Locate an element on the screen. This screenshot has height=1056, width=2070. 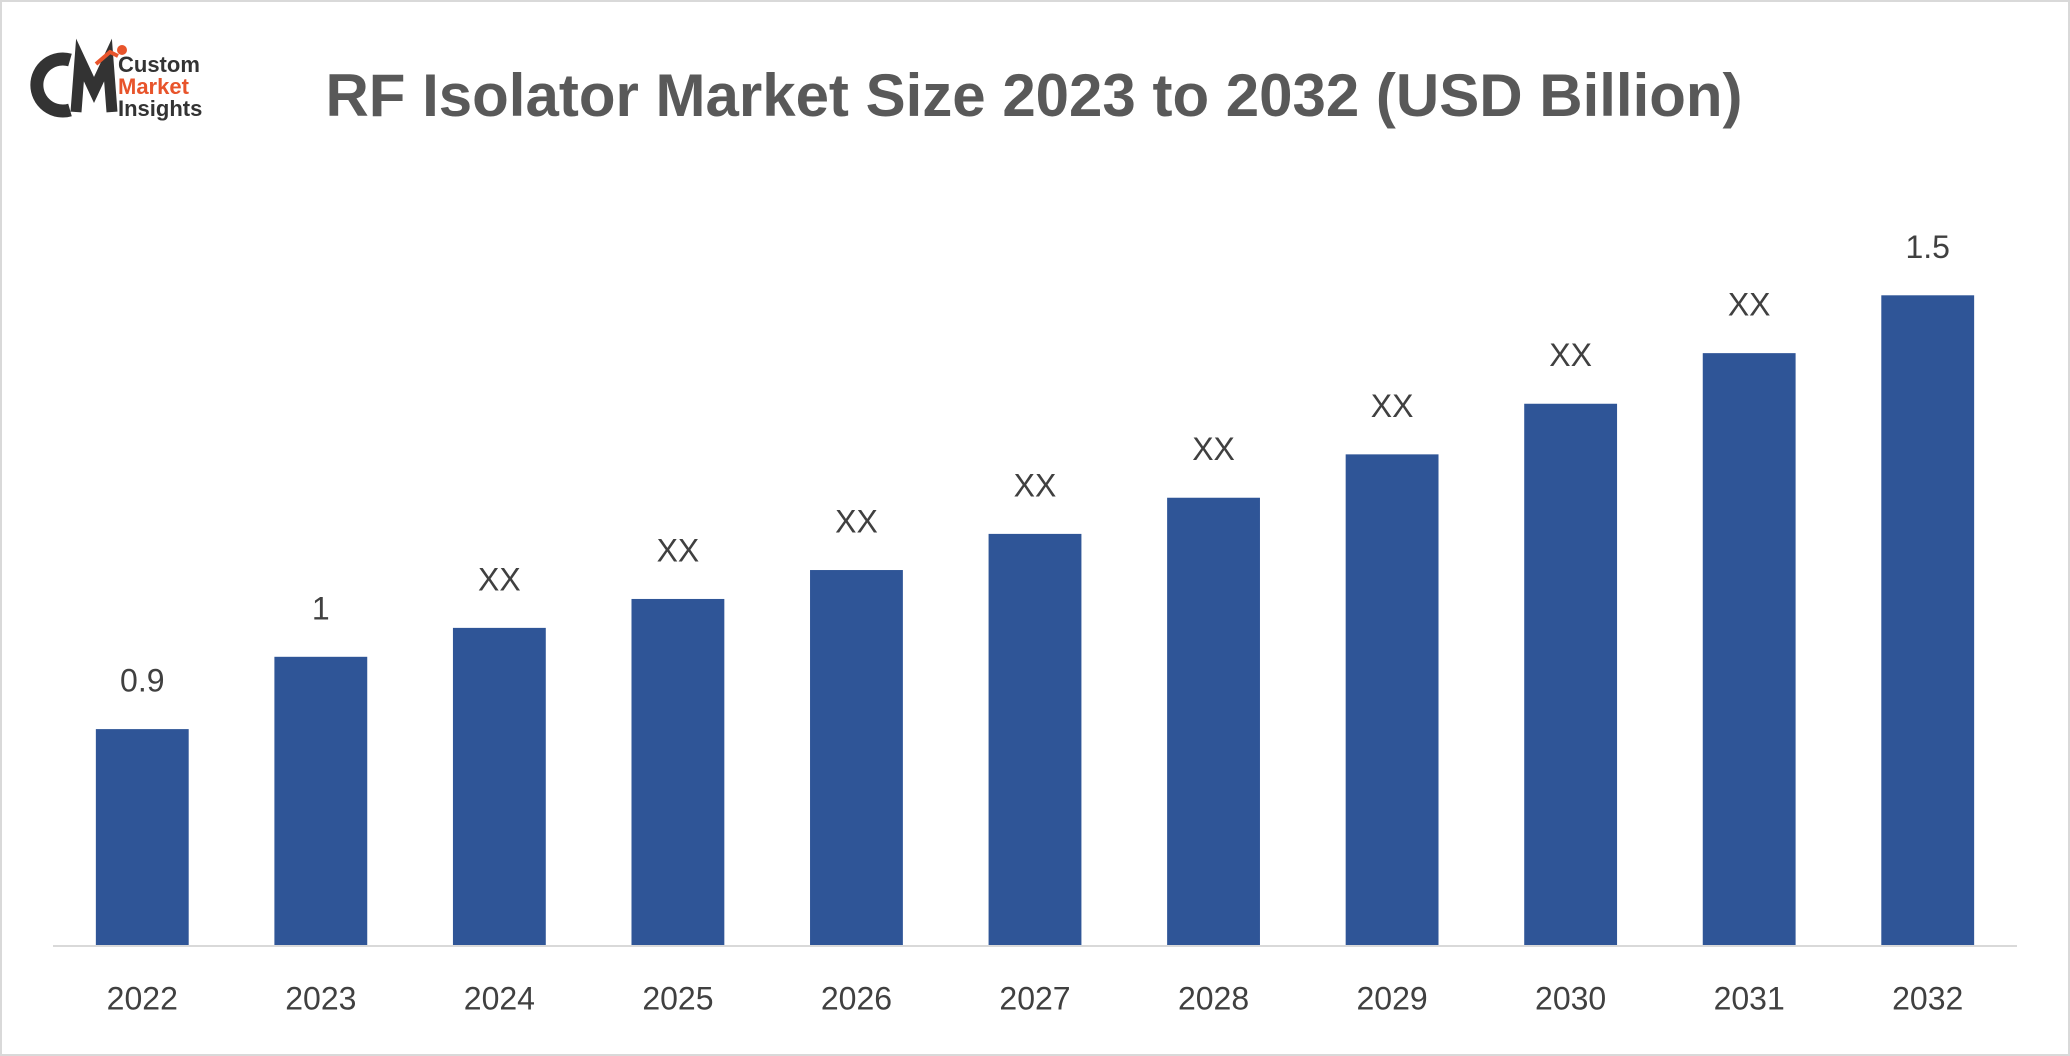
logo-arrow is located at coordinates (106, 57).